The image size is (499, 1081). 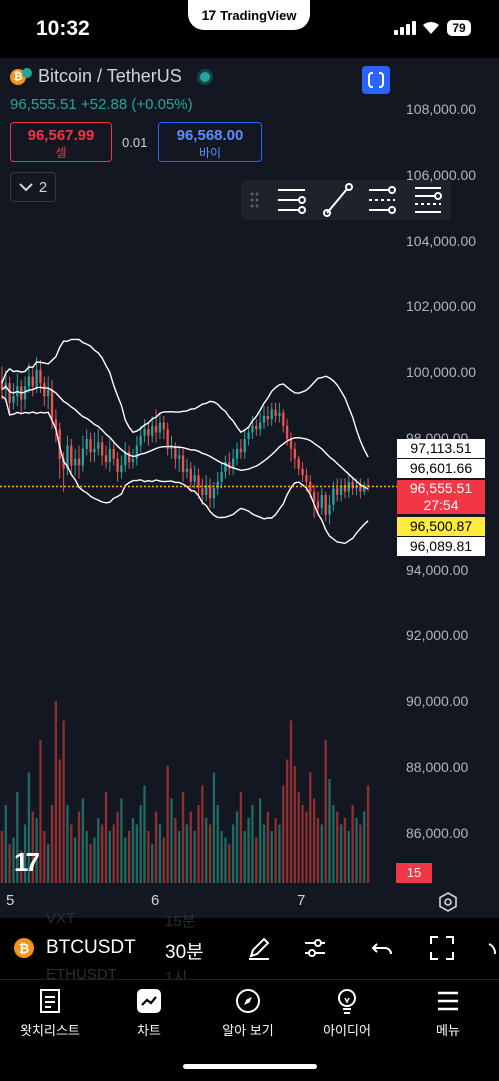 What do you see at coordinates (383, 948) in the screenshot?
I see `undo-arrow-icon` at bounding box center [383, 948].